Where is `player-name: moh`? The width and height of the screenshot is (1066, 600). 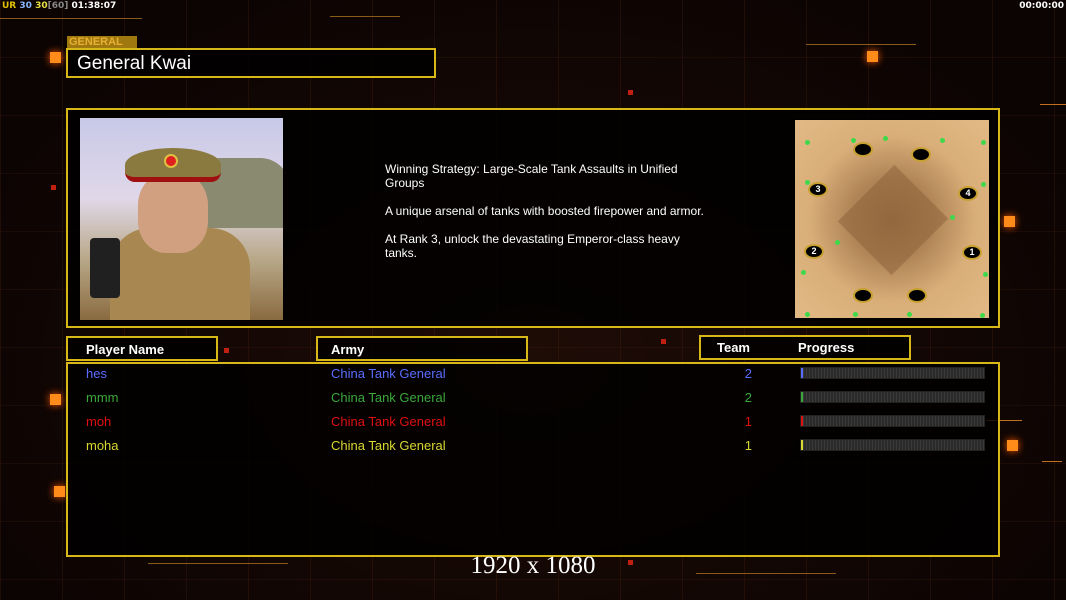 player-name: moh is located at coordinates (99, 421).